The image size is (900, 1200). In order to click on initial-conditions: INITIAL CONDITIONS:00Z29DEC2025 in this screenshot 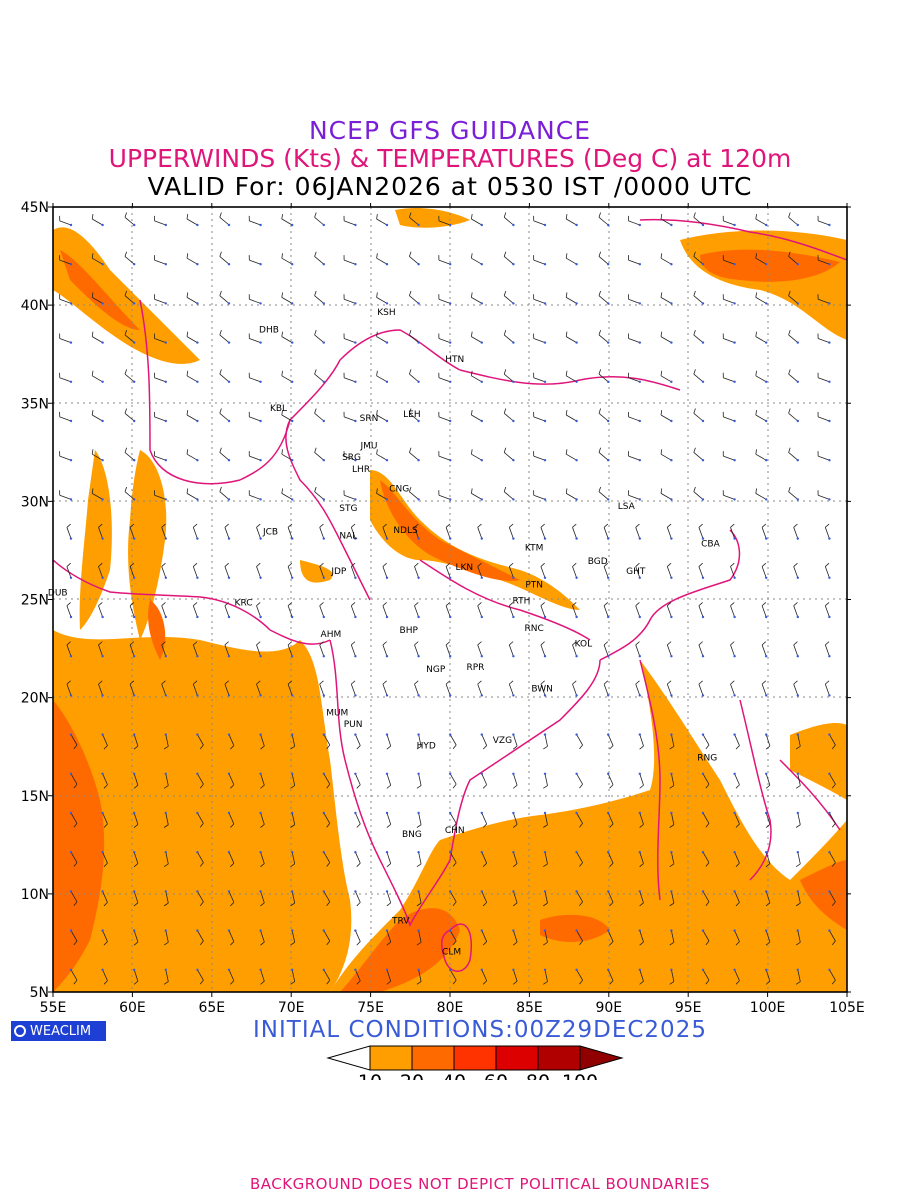, I will do `click(480, 1030)`.